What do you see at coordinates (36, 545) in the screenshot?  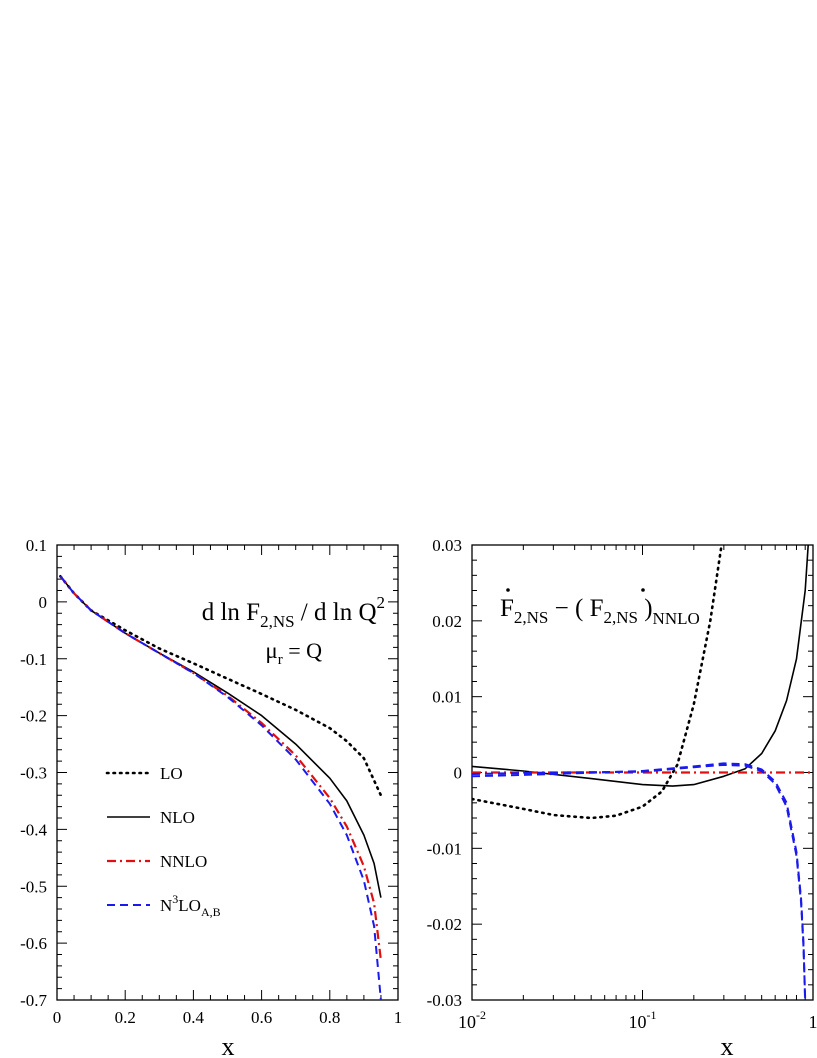 I see `y-tick-label: 0.1` at bounding box center [36, 545].